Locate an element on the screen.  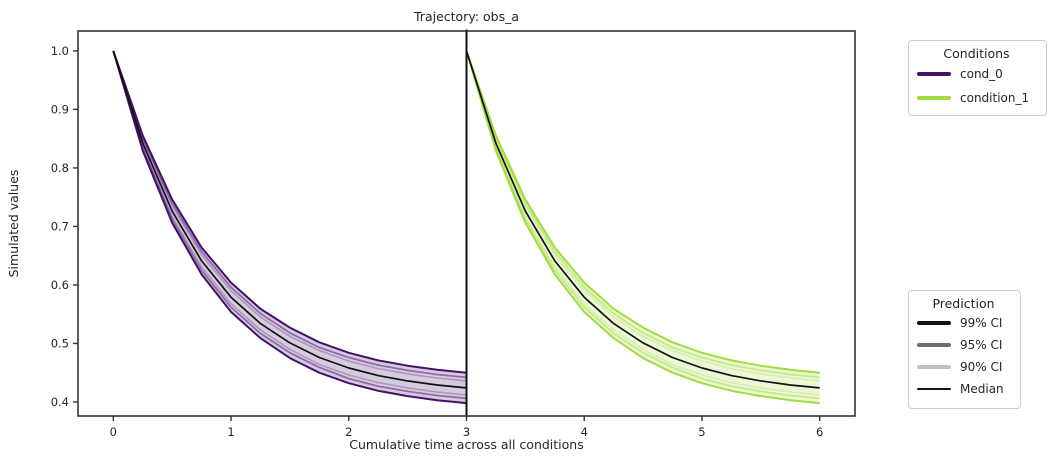
x-axis-label: Cumulative time across all conditions is located at coordinates (466, 444).